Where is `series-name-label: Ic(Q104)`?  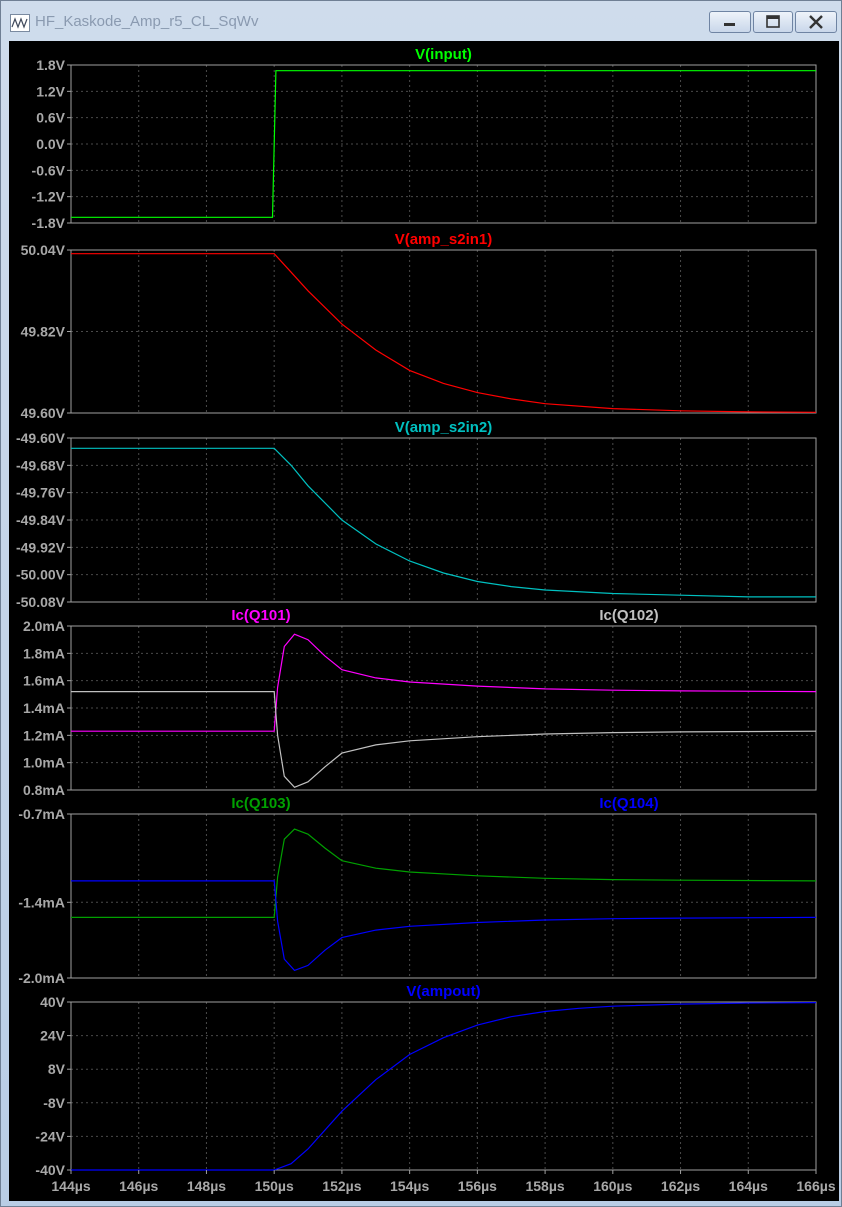
series-name-label: Ic(Q104) is located at coordinates (628, 803).